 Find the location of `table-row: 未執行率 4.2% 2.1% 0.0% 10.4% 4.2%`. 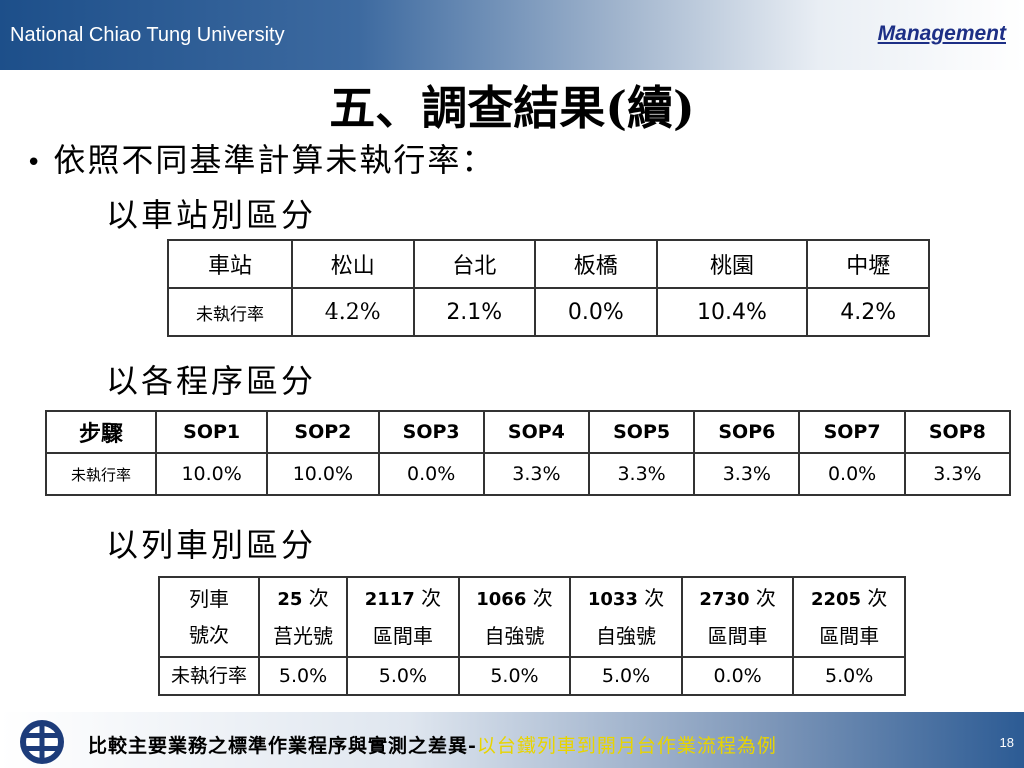

table-row: 未執行率 4.2% 2.1% 0.0% 10.4% 4.2% is located at coordinates (548, 312).